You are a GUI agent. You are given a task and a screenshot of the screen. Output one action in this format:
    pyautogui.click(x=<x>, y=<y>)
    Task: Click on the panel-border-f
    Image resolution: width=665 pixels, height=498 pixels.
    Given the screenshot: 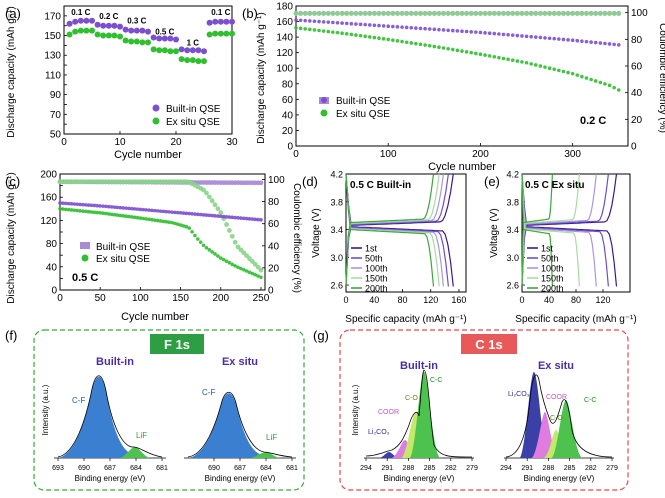 What is the action you would take?
    pyautogui.click(x=169, y=410)
    